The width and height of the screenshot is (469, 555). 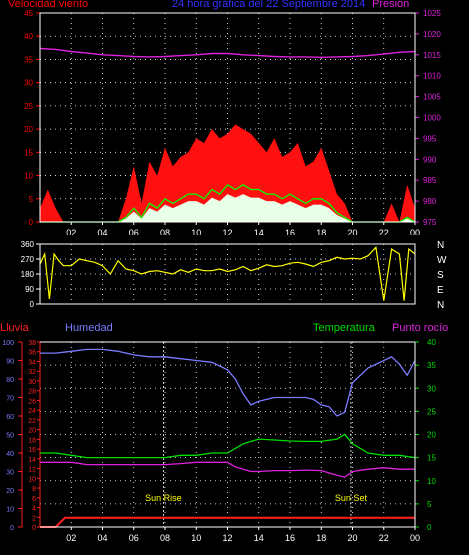 What do you see at coordinates (28, 274) in the screenshot?
I see `y-left-tick-label: 180` at bounding box center [28, 274].